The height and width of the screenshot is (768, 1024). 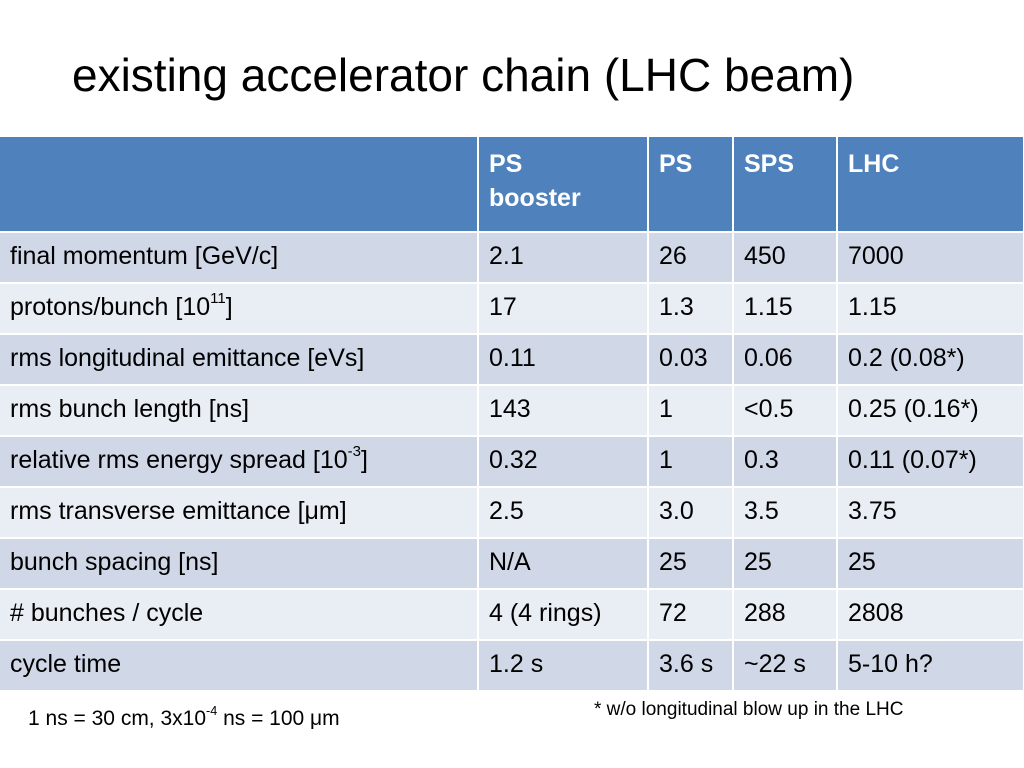 What do you see at coordinates (691, 615) in the screenshot?
I see `cell-ps: 72` at bounding box center [691, 615].